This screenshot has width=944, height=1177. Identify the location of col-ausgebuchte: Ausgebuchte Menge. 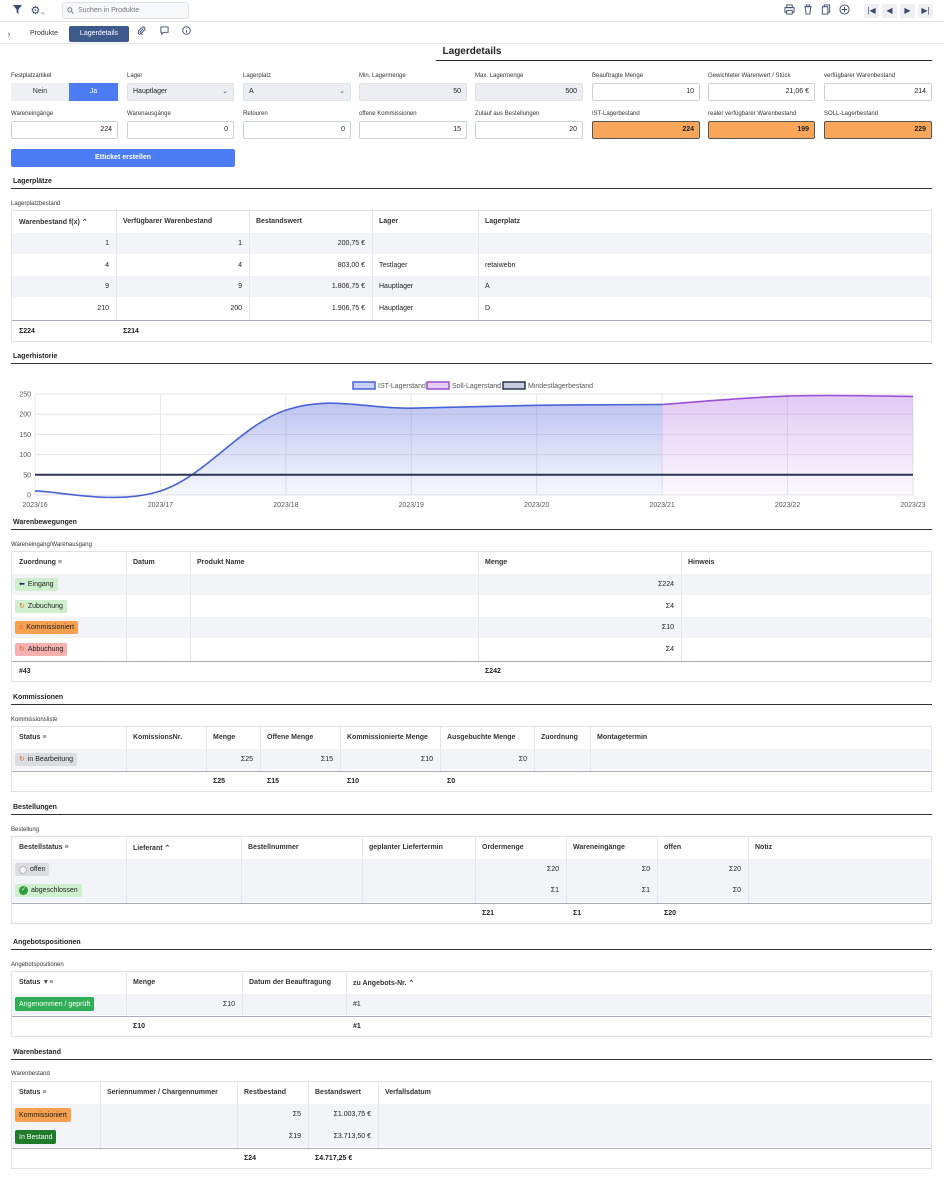
(481, 737).